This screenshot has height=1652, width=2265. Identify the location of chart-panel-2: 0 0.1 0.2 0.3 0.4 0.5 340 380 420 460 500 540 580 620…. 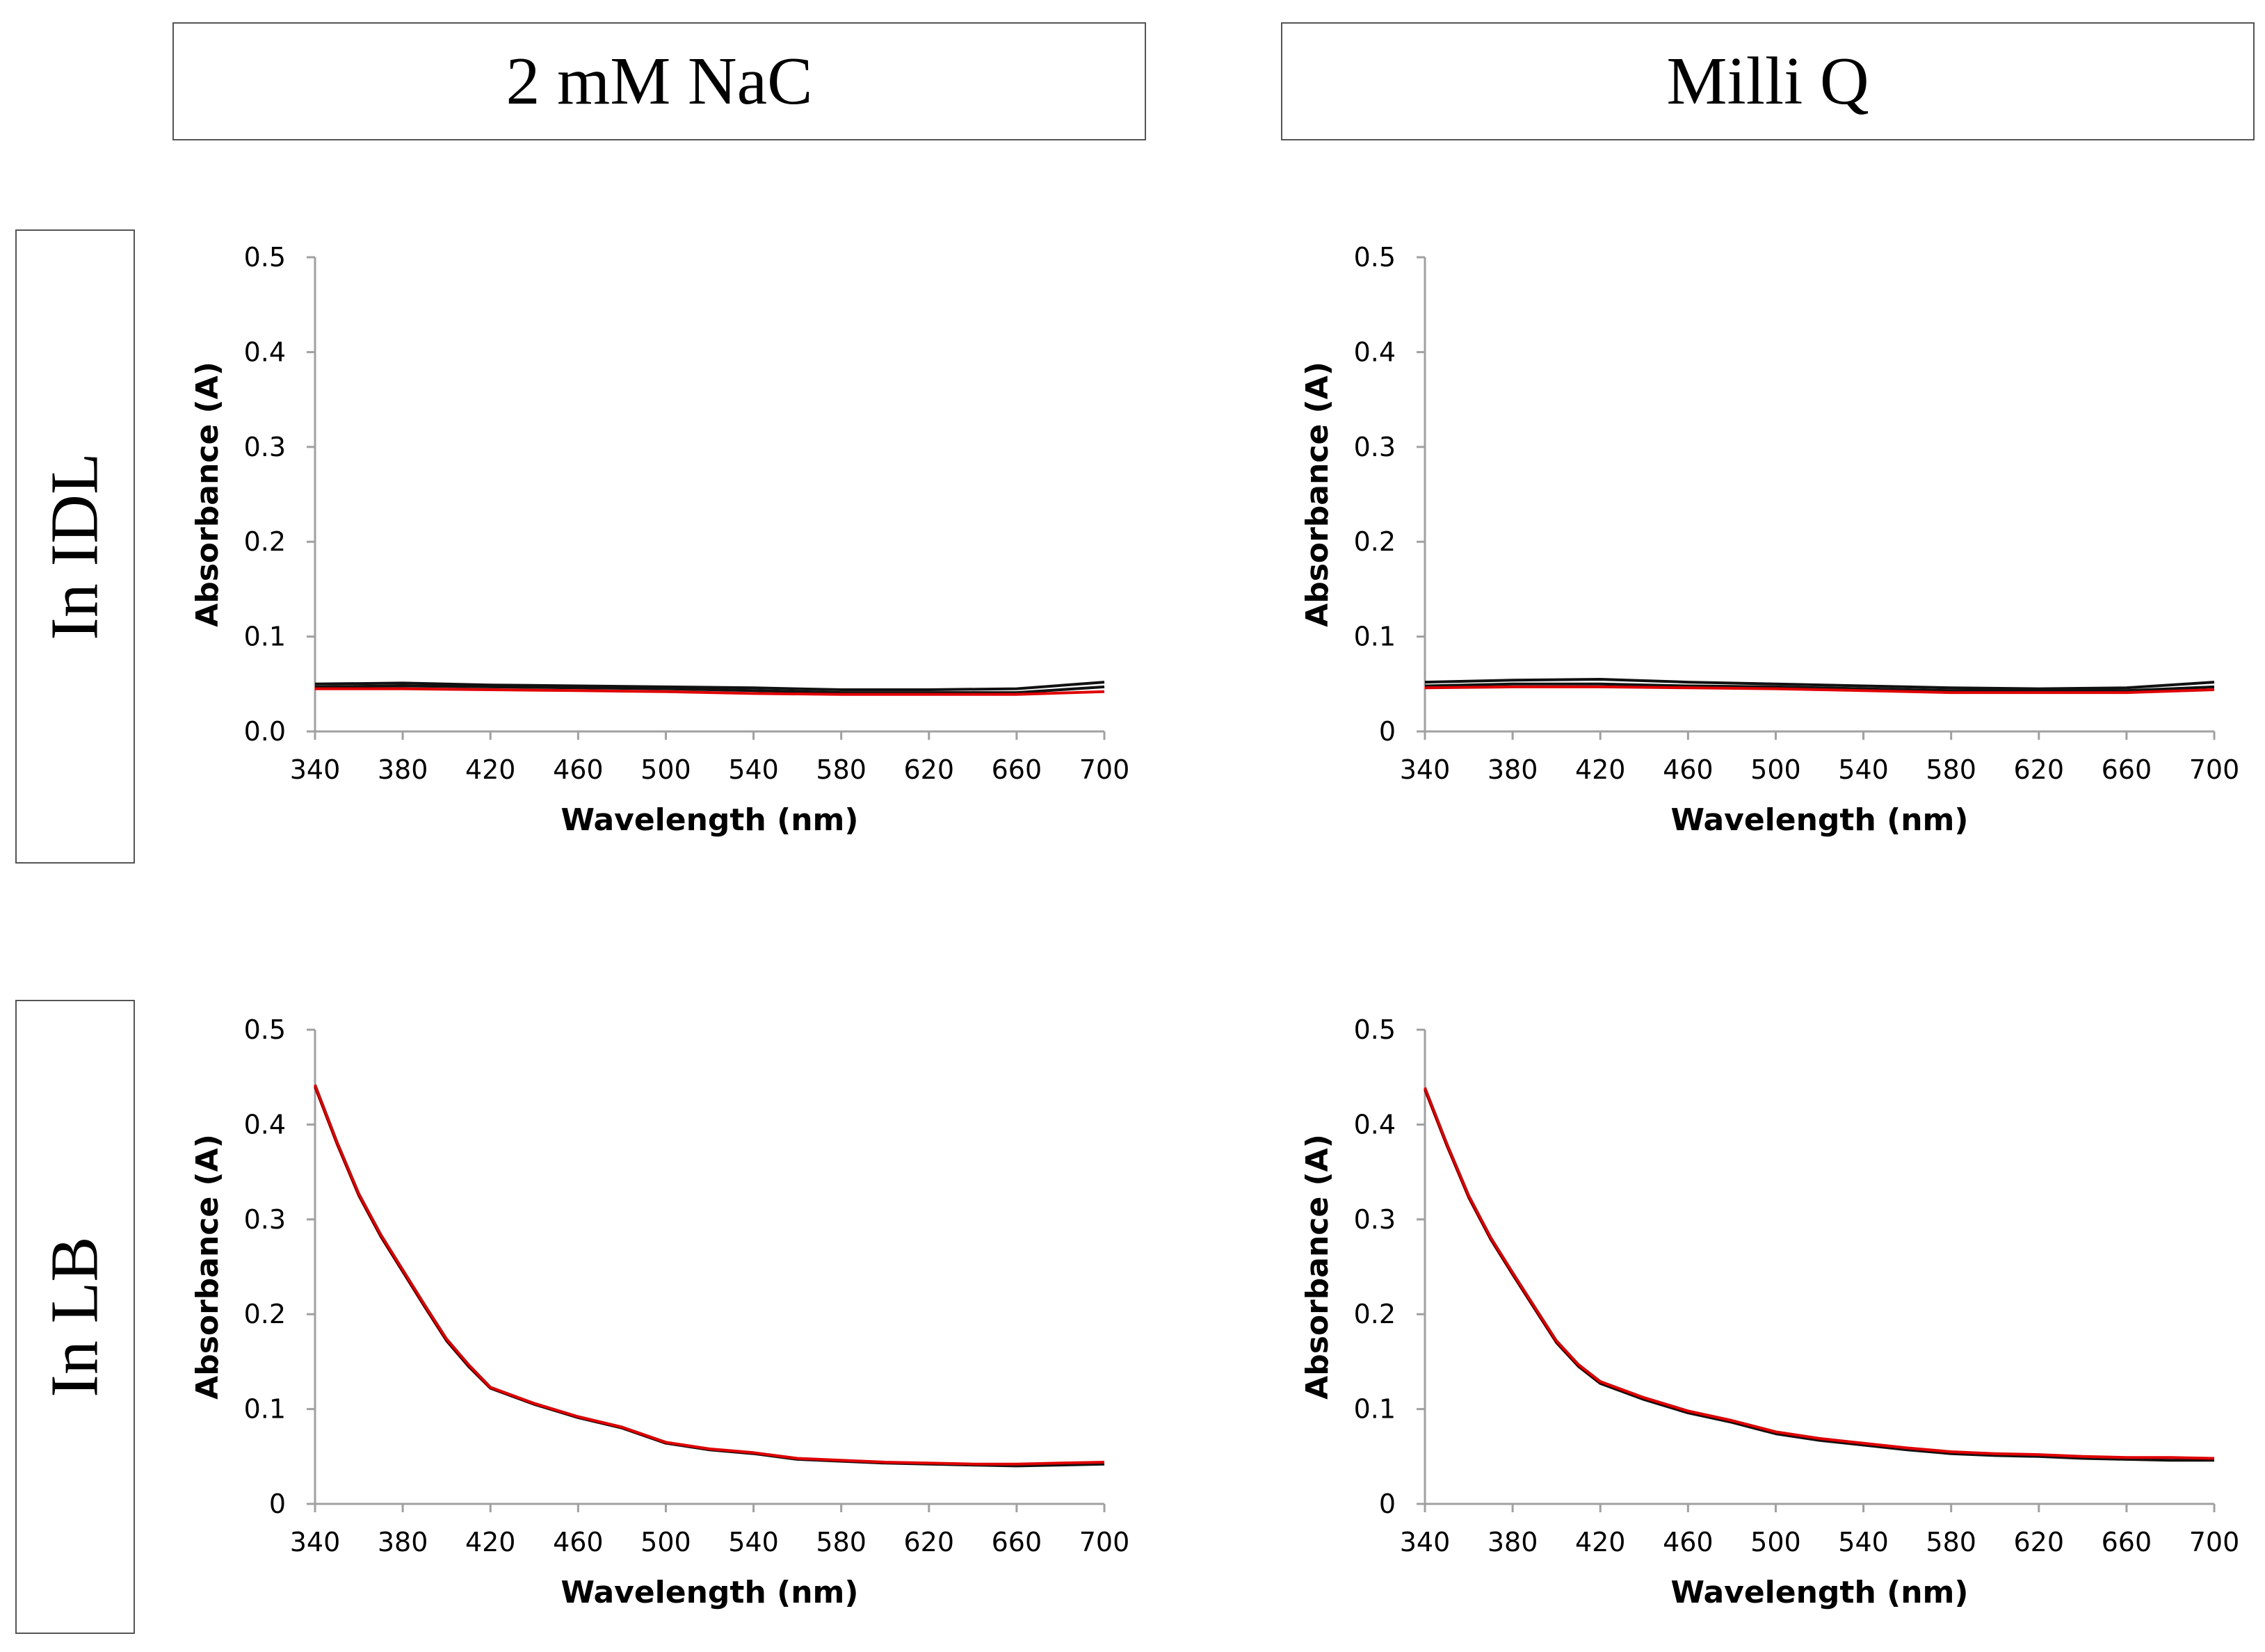
(659, 1312).